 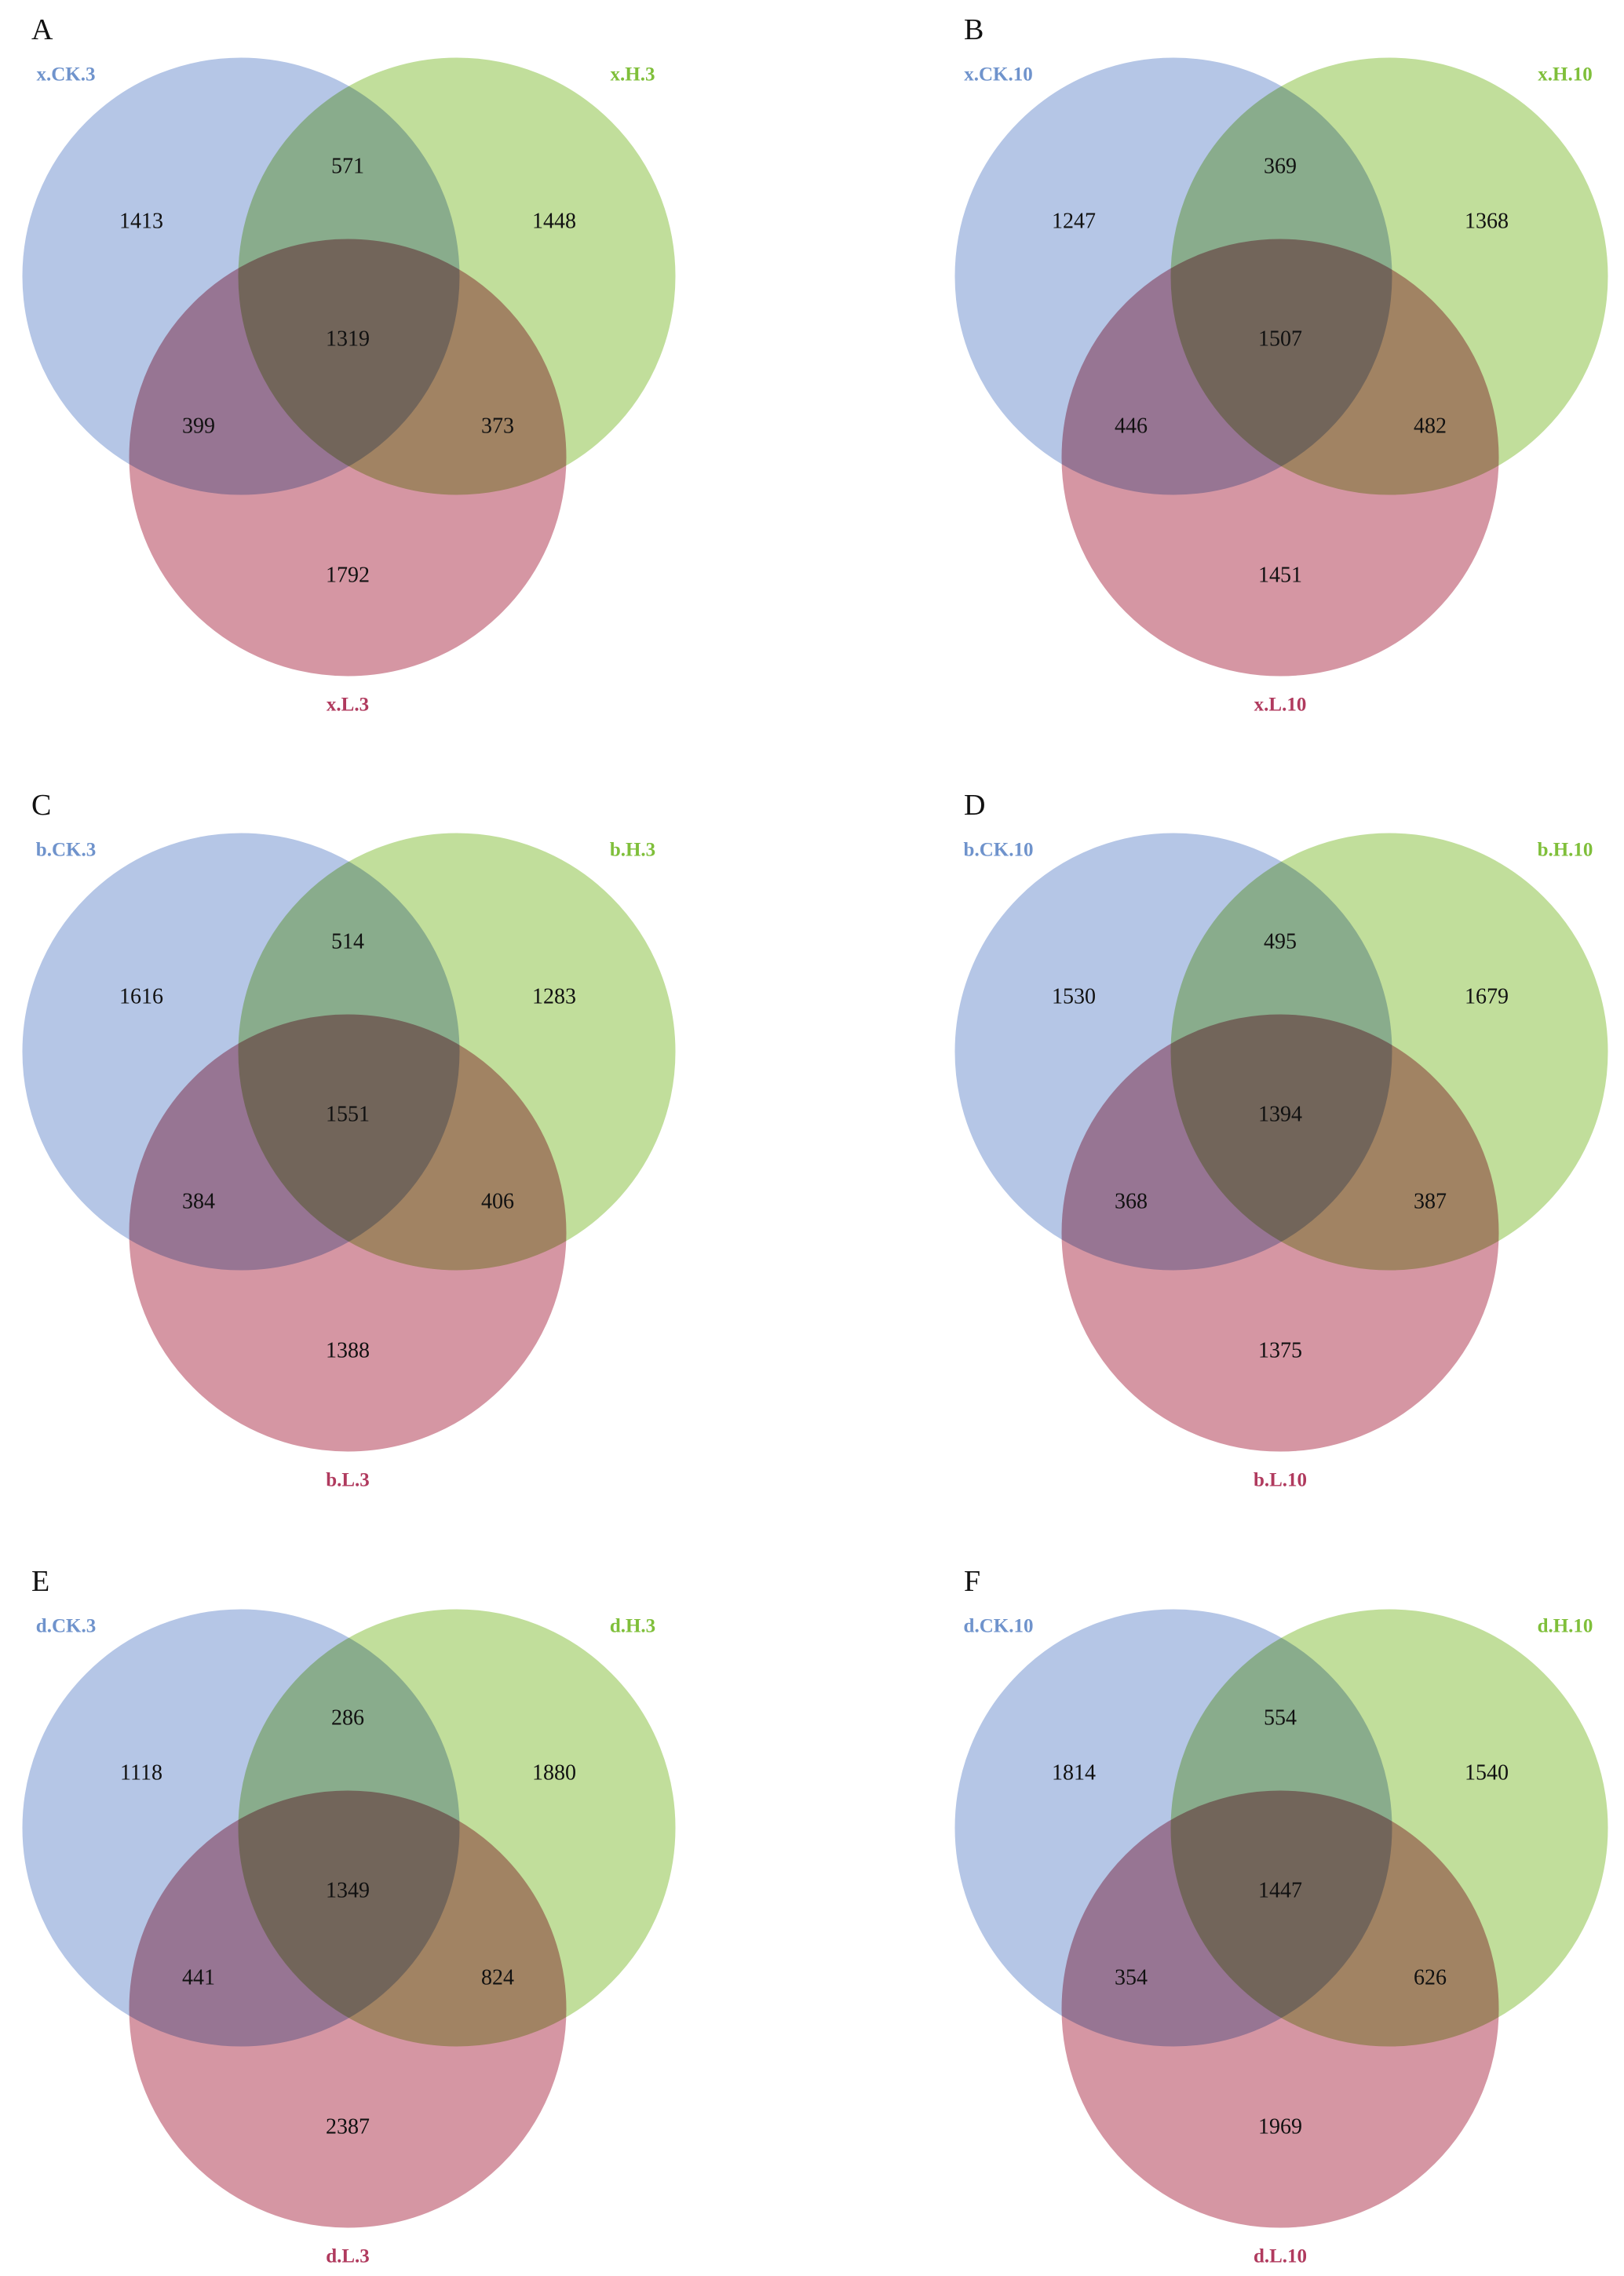 What do you see at coordinates (348, 1115) in the screenshot?
I see `count-abc: 1551` at bounding box center [348, 1115].